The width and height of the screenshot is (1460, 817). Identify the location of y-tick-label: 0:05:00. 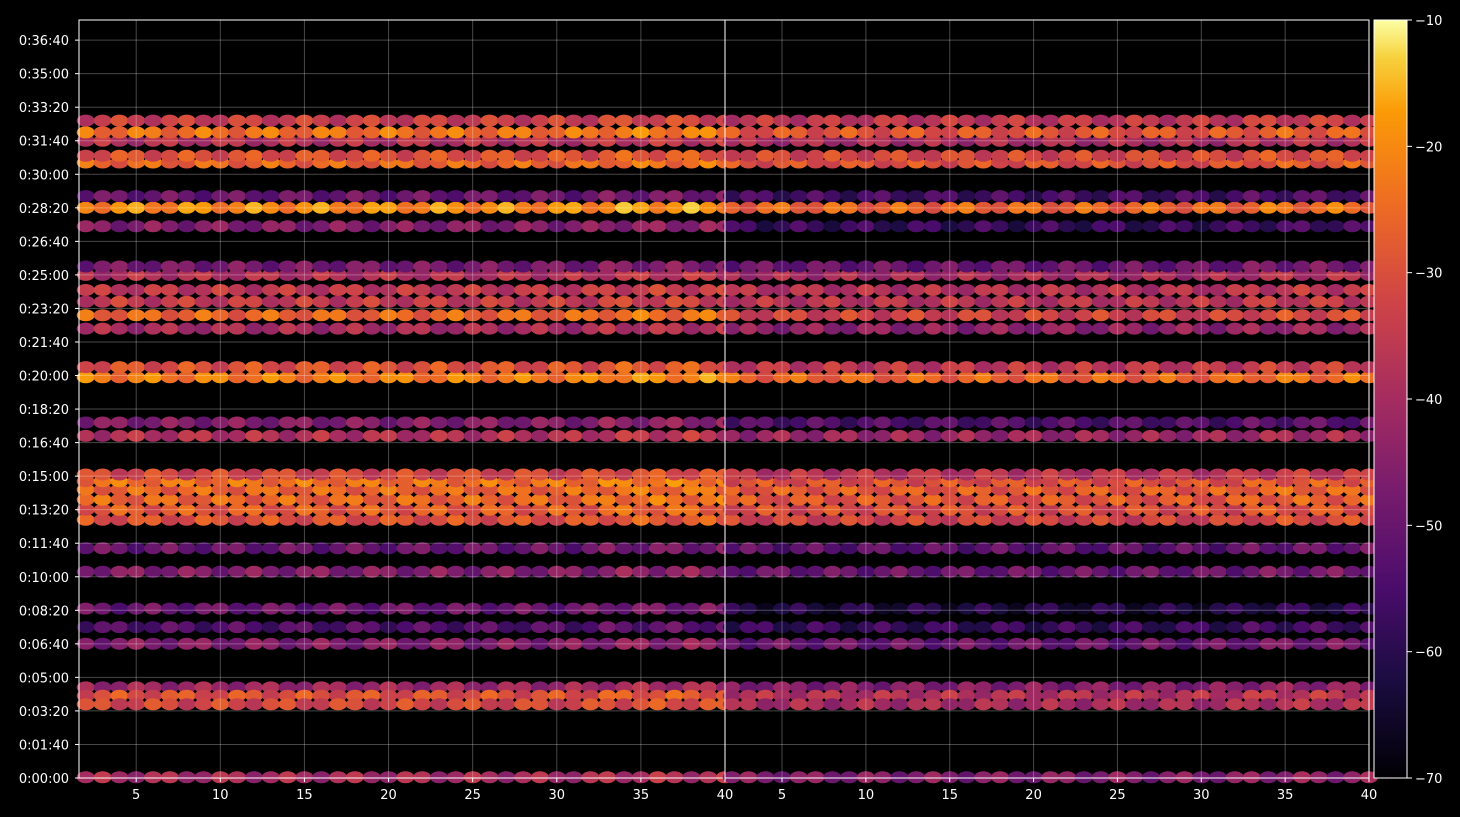
(44, 678).